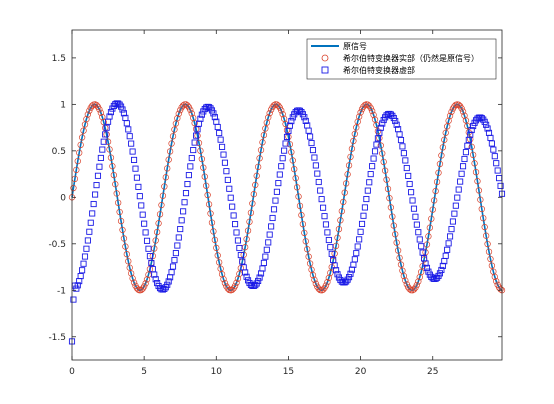  Describe the element at coordinates (57, 245) in the screenshot. I see `y-tick-label: -0.5` at that location.